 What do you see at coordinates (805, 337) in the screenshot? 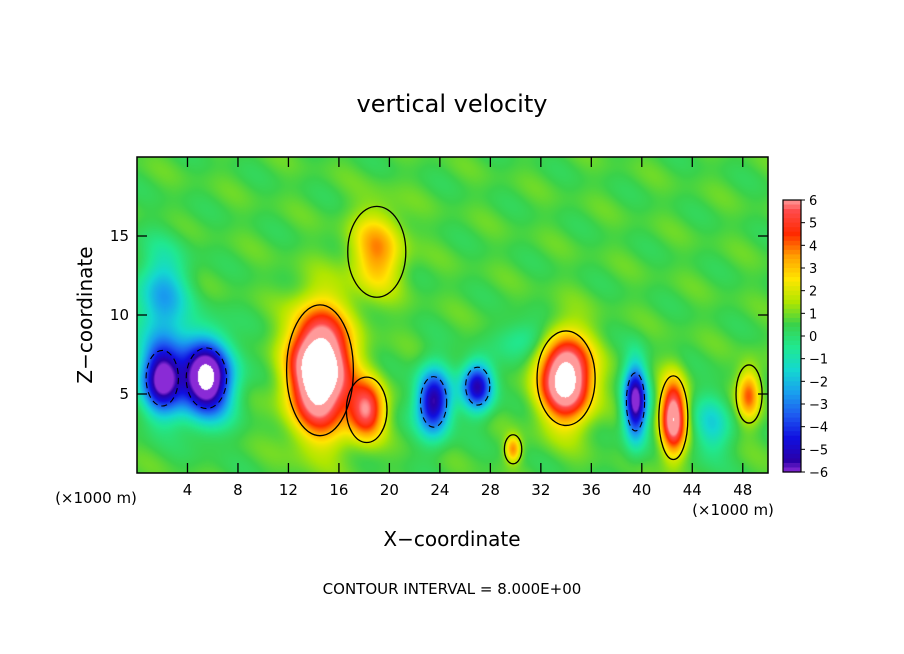
I see `colorbar: 6 5 4 3 2 1 0 −1 −2 −3 −4 −5 −6` at bounding box center [805, 337].